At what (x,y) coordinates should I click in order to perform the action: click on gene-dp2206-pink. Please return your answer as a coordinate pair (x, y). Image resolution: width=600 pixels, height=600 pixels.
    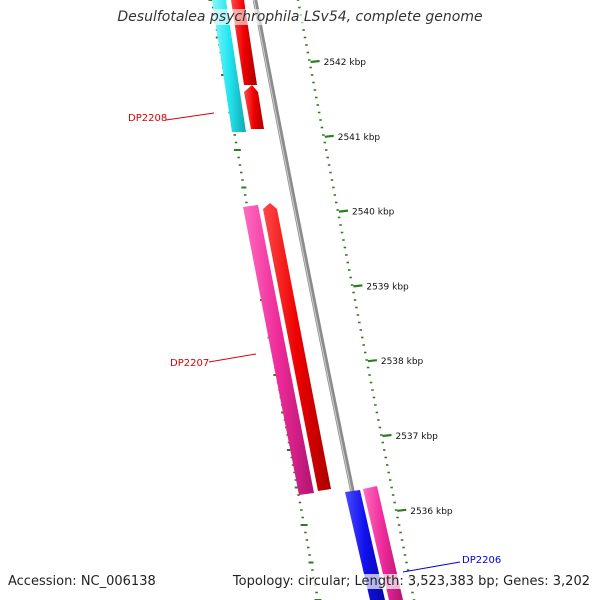
    Looking at the image, I should click on (383, 543).